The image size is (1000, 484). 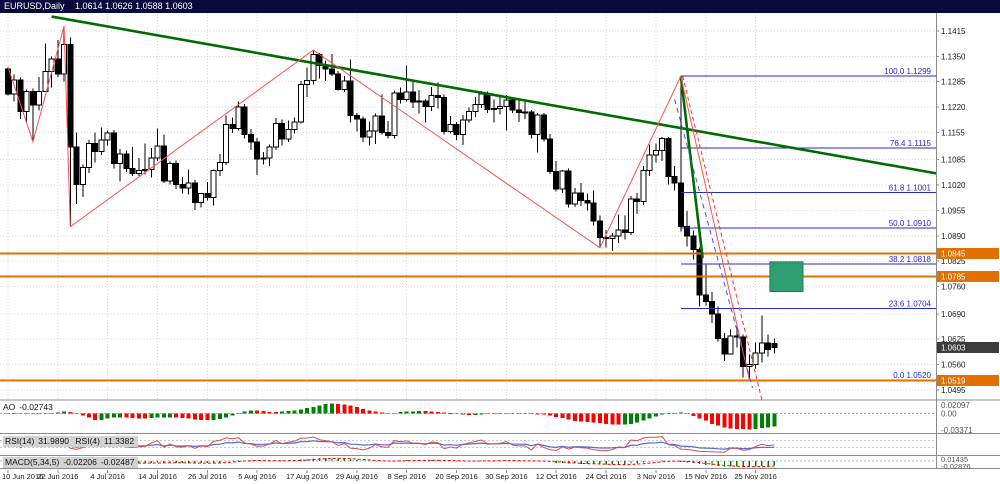 I want to click on blue-dashed-trendline, so click(x=713, y=243).